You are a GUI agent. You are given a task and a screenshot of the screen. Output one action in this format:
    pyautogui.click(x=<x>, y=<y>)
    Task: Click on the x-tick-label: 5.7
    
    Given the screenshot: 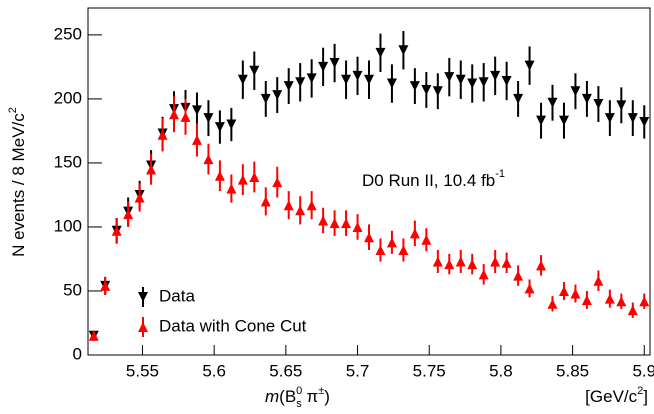 What is the action you would take?
    pyautogui.click(x=358, y=370)
    